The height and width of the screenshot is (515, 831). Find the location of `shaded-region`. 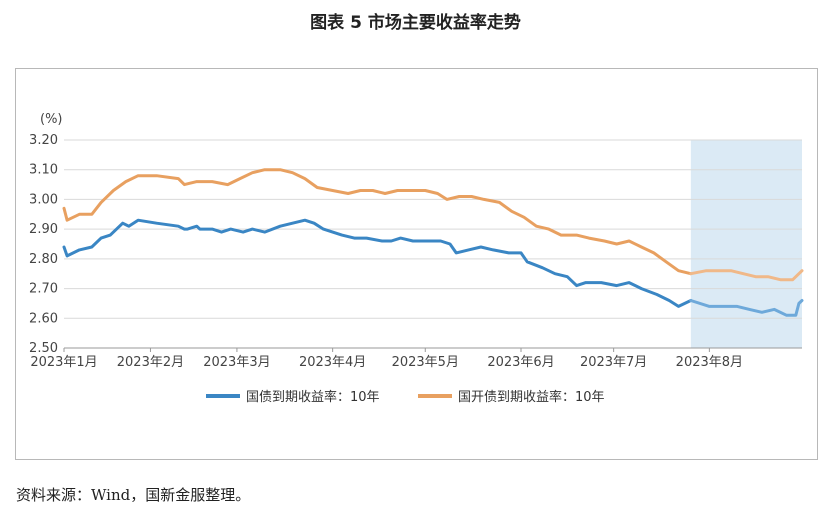

shaded-region is located at coordinates (746, 244).